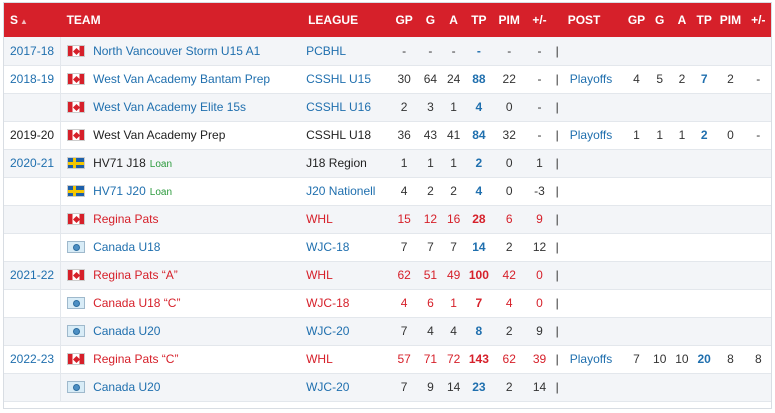 This screenshot has height=413, width=775. What do you see at coordinates (159, 135) in the screenshot?
I see `team-link: West Van Academy Prep` at bounding box center [159, 135].